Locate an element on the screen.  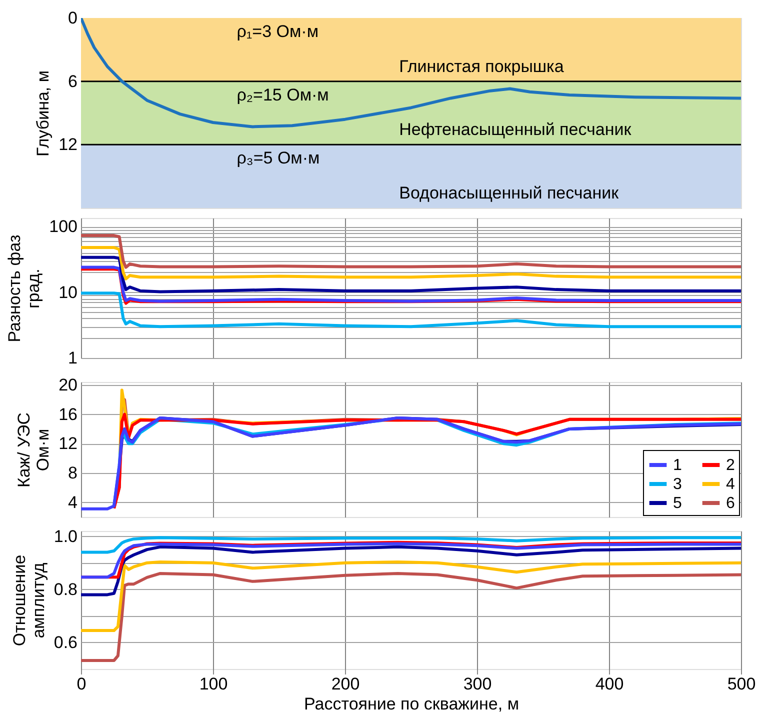
legend-label: 6 is located at coordinates (730, 503).